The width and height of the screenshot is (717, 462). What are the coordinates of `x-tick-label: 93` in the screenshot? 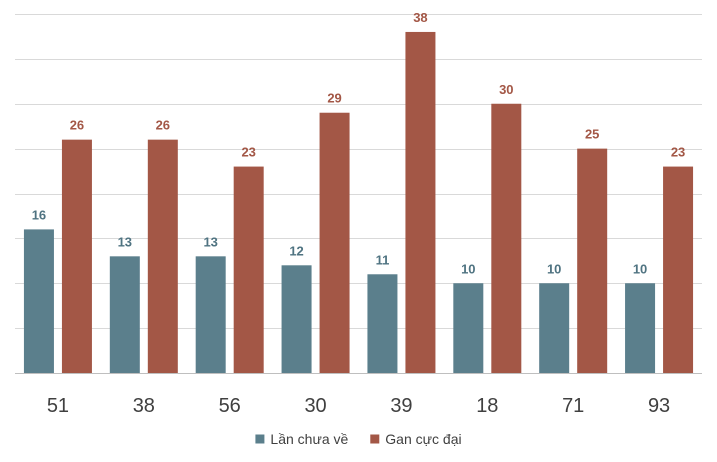 It's located at (659, 406).